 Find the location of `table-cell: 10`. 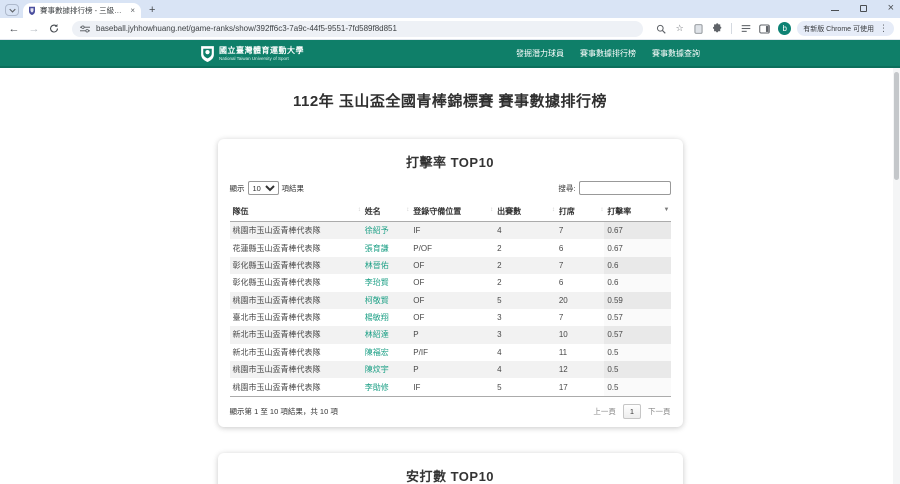

table-cell: 10 is located at coordinates (580, 335).